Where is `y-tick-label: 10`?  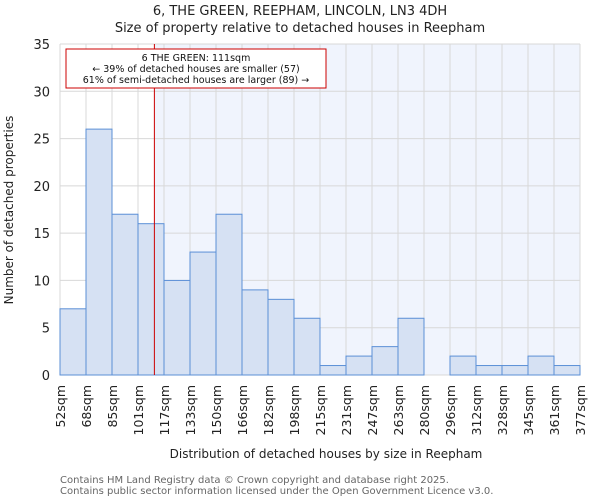
y-tick-label: 10 is located at coordinates (41, 281).